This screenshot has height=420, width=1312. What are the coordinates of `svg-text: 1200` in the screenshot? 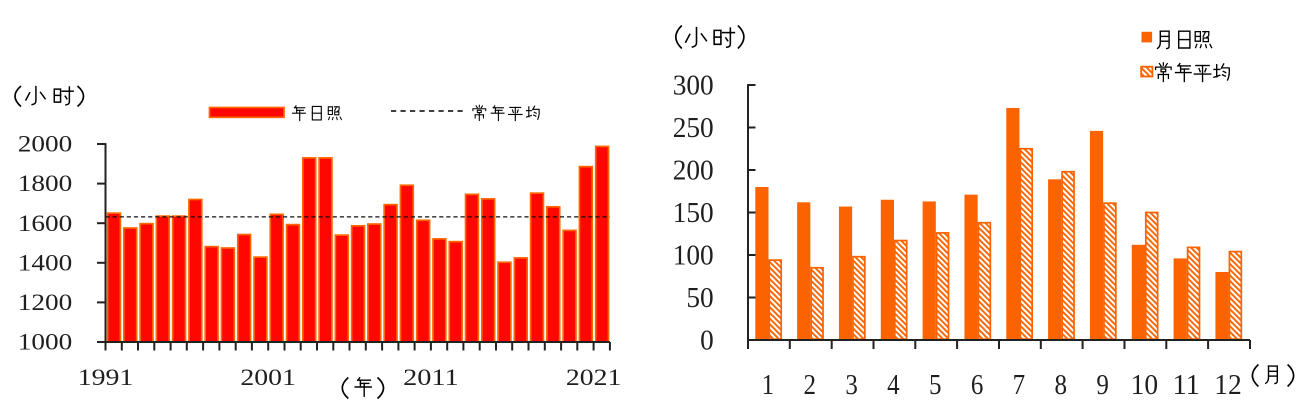 It's located at (45, 303).